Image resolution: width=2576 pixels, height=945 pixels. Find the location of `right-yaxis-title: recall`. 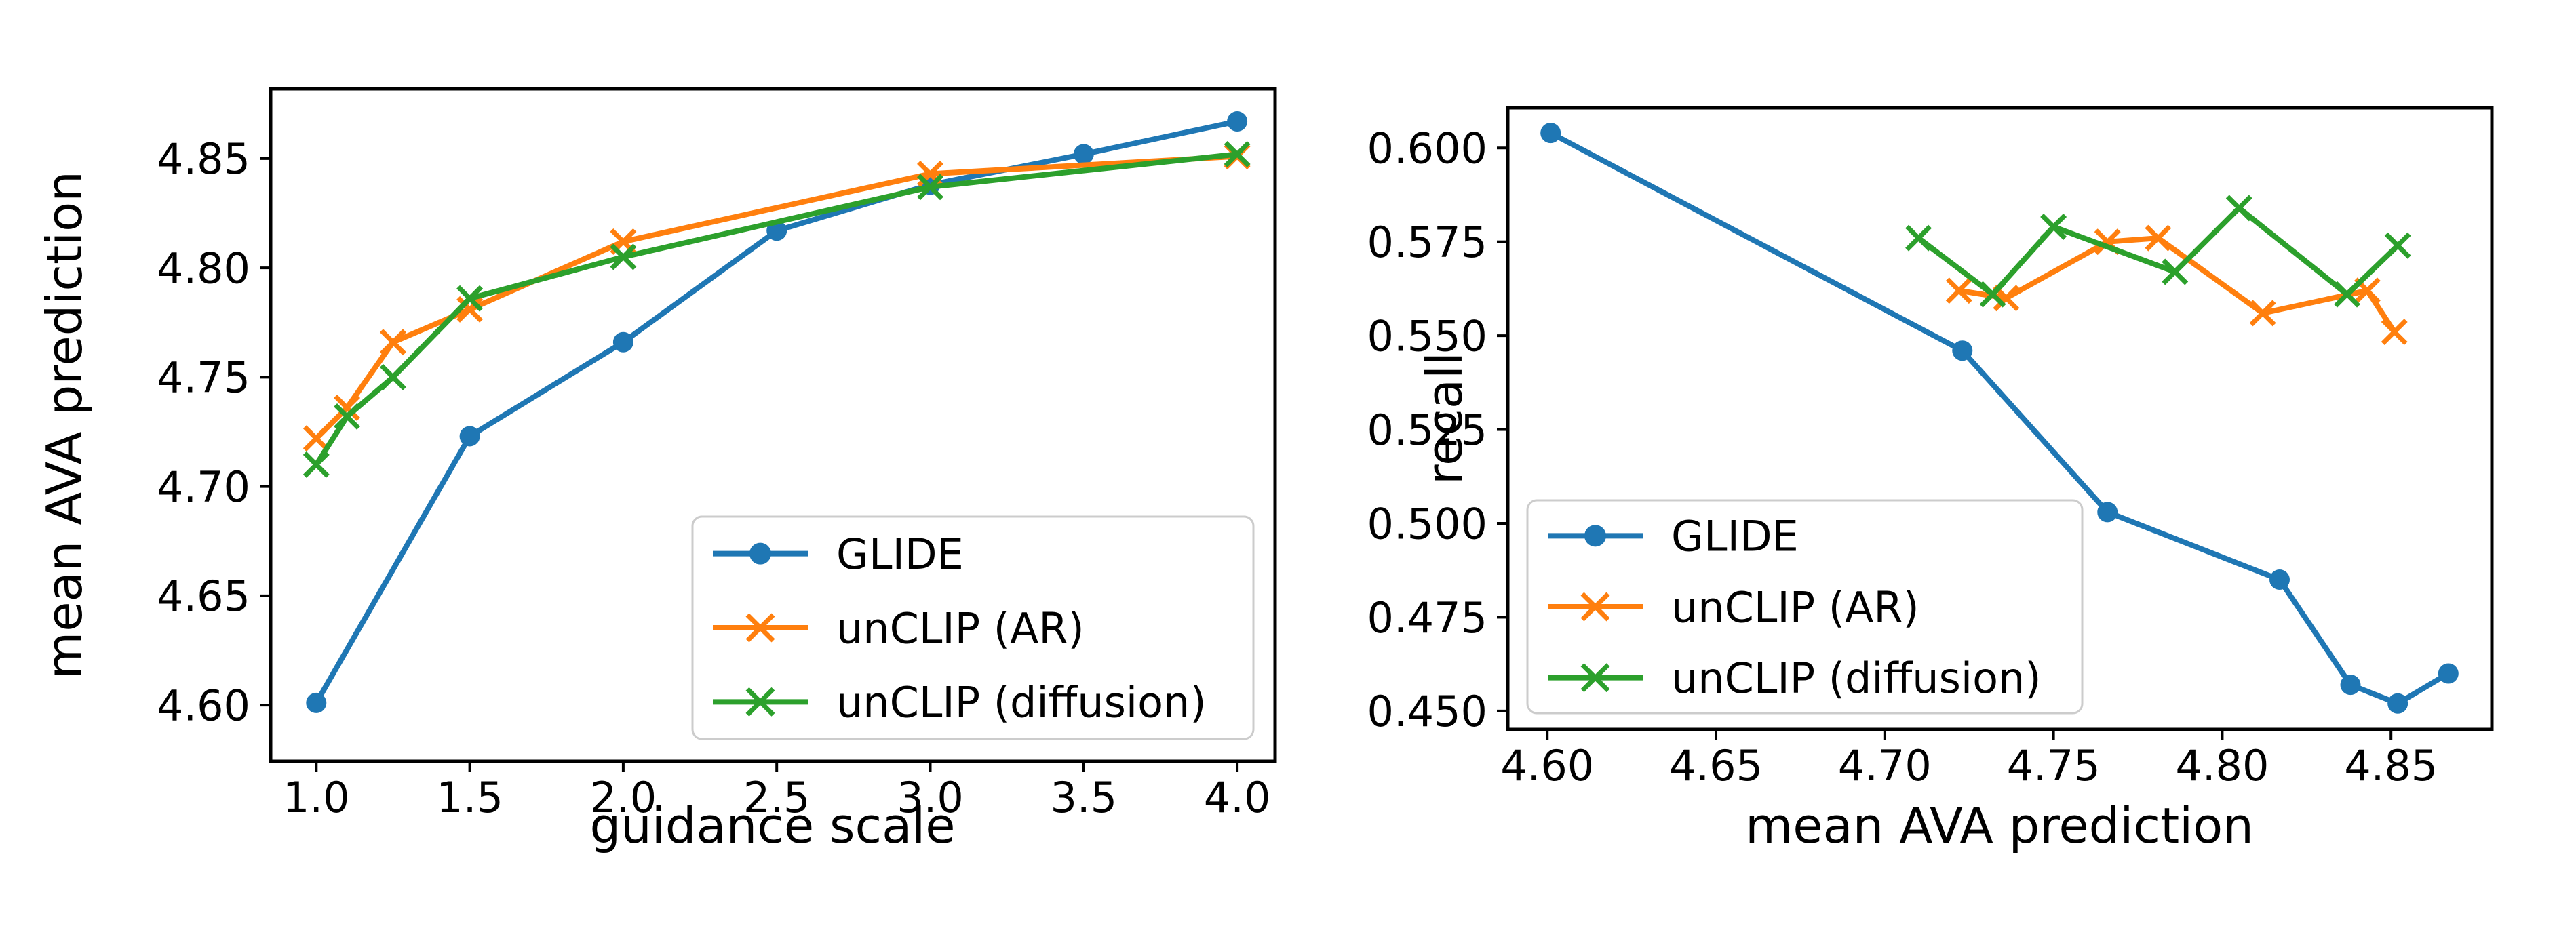

right-yaxis-title: recall is located at coordinates (1444, 418).